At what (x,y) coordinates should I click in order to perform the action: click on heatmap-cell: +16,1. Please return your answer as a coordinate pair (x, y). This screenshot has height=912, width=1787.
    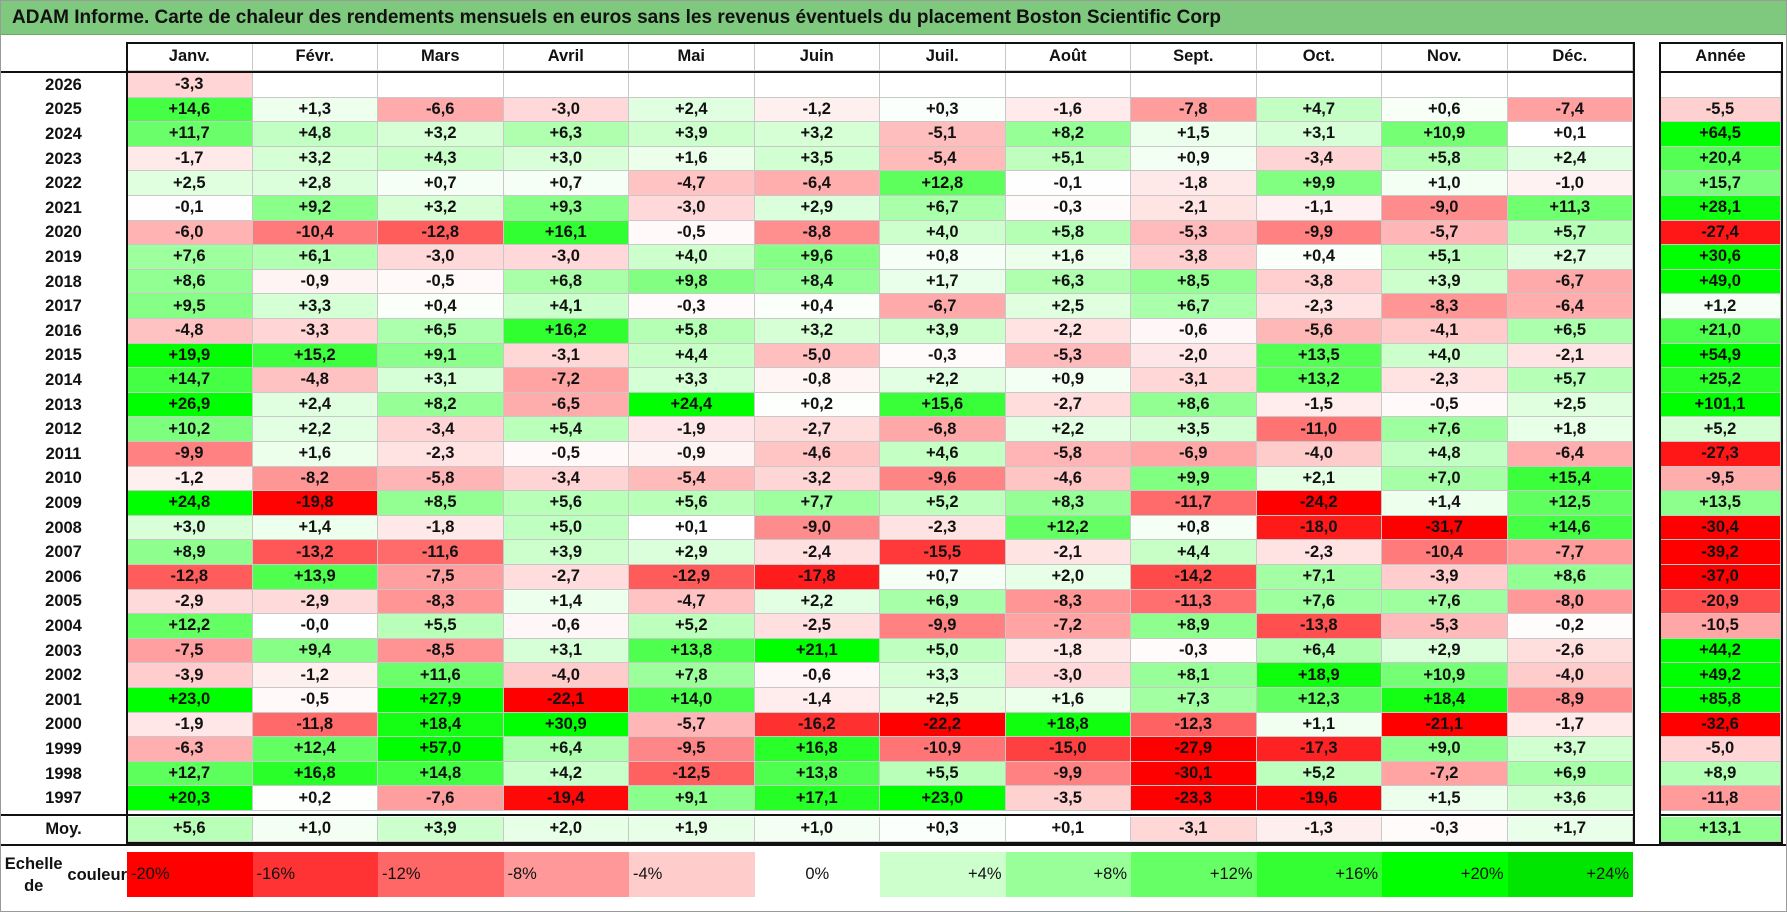
    Looking at the image, I should click on (566, 233).